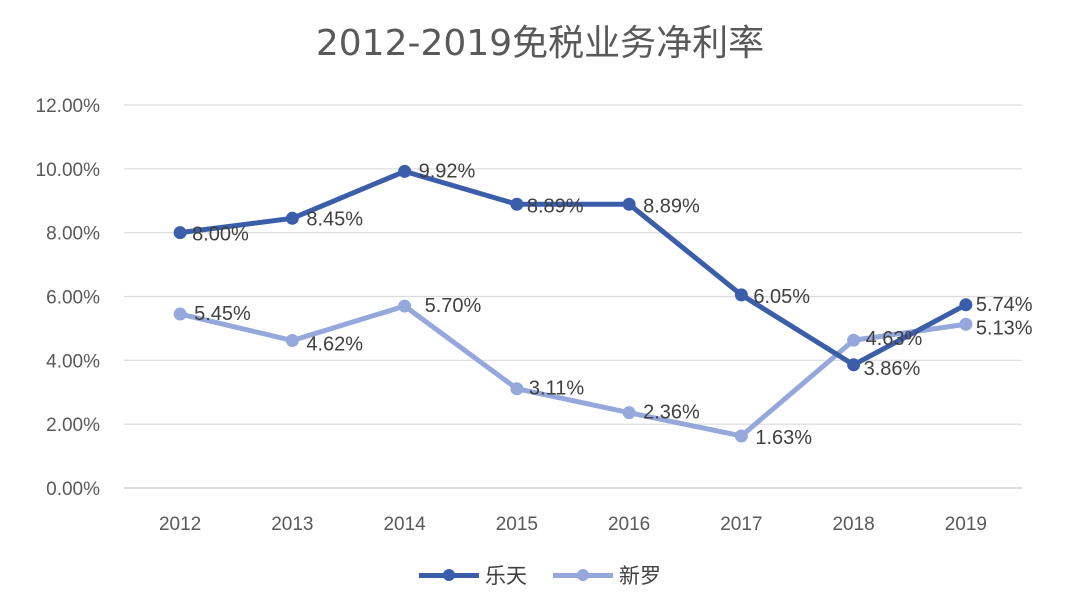 The width and height of the screenshot is (1080, 608). What do you see at coordinates (68, 106) in the screenshot?
I see `y-tick-label: 12.00%` at bounding box center [68, 106].